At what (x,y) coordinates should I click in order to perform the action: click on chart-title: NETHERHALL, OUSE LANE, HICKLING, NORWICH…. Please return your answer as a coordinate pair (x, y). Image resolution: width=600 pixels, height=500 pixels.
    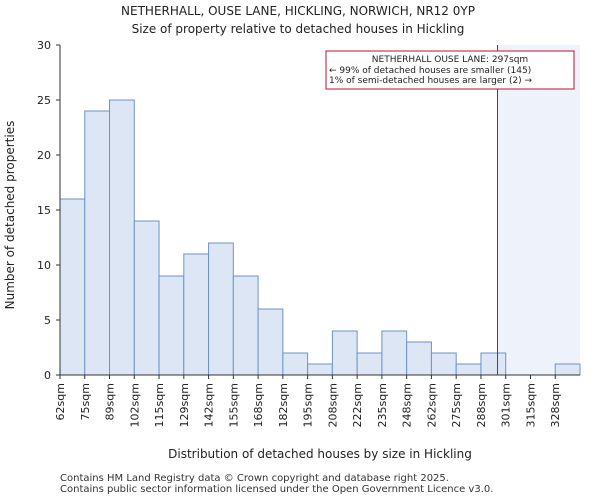
    Looking at the image, I should click on (298, 11).